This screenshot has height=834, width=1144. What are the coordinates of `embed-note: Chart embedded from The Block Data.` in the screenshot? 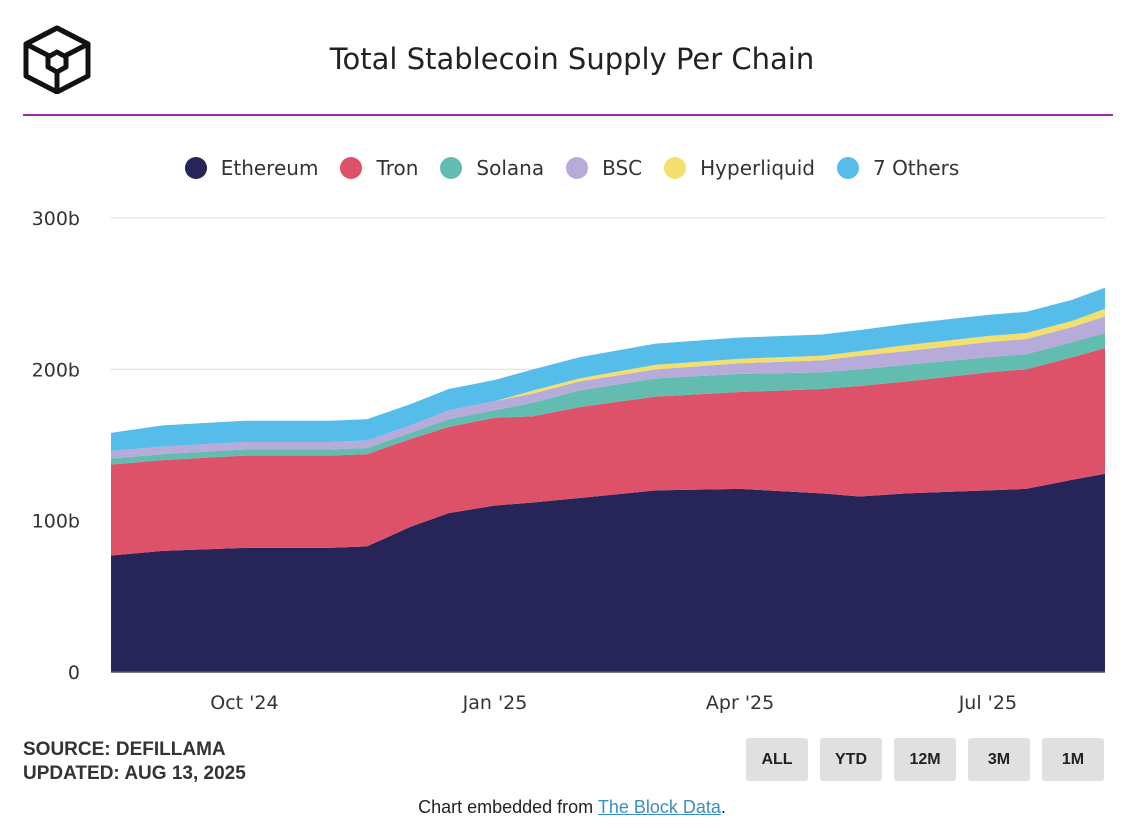 It's located at (572, 807).